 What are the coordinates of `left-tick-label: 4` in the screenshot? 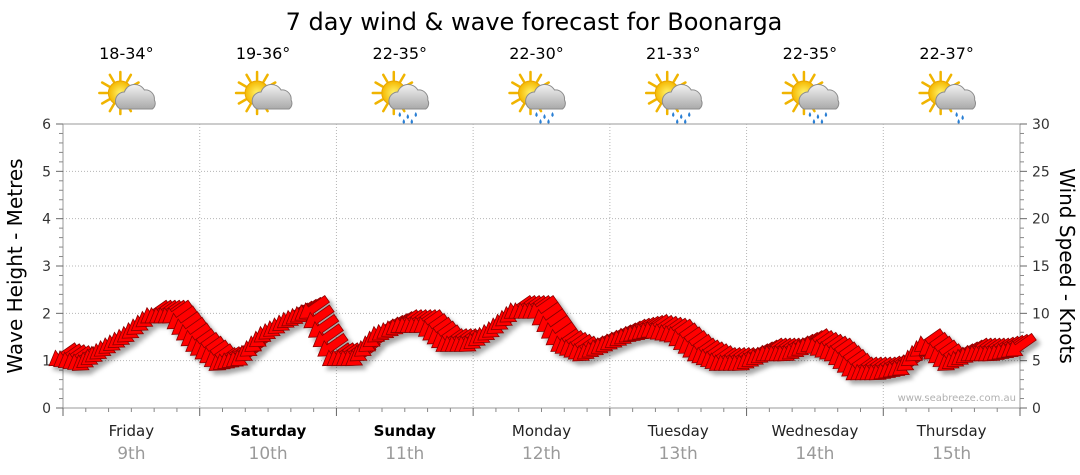 It's located at (46, 220).